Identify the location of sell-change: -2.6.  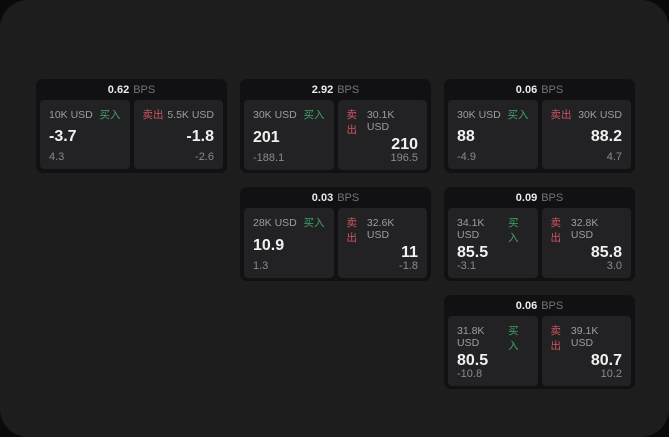
(204, 157).